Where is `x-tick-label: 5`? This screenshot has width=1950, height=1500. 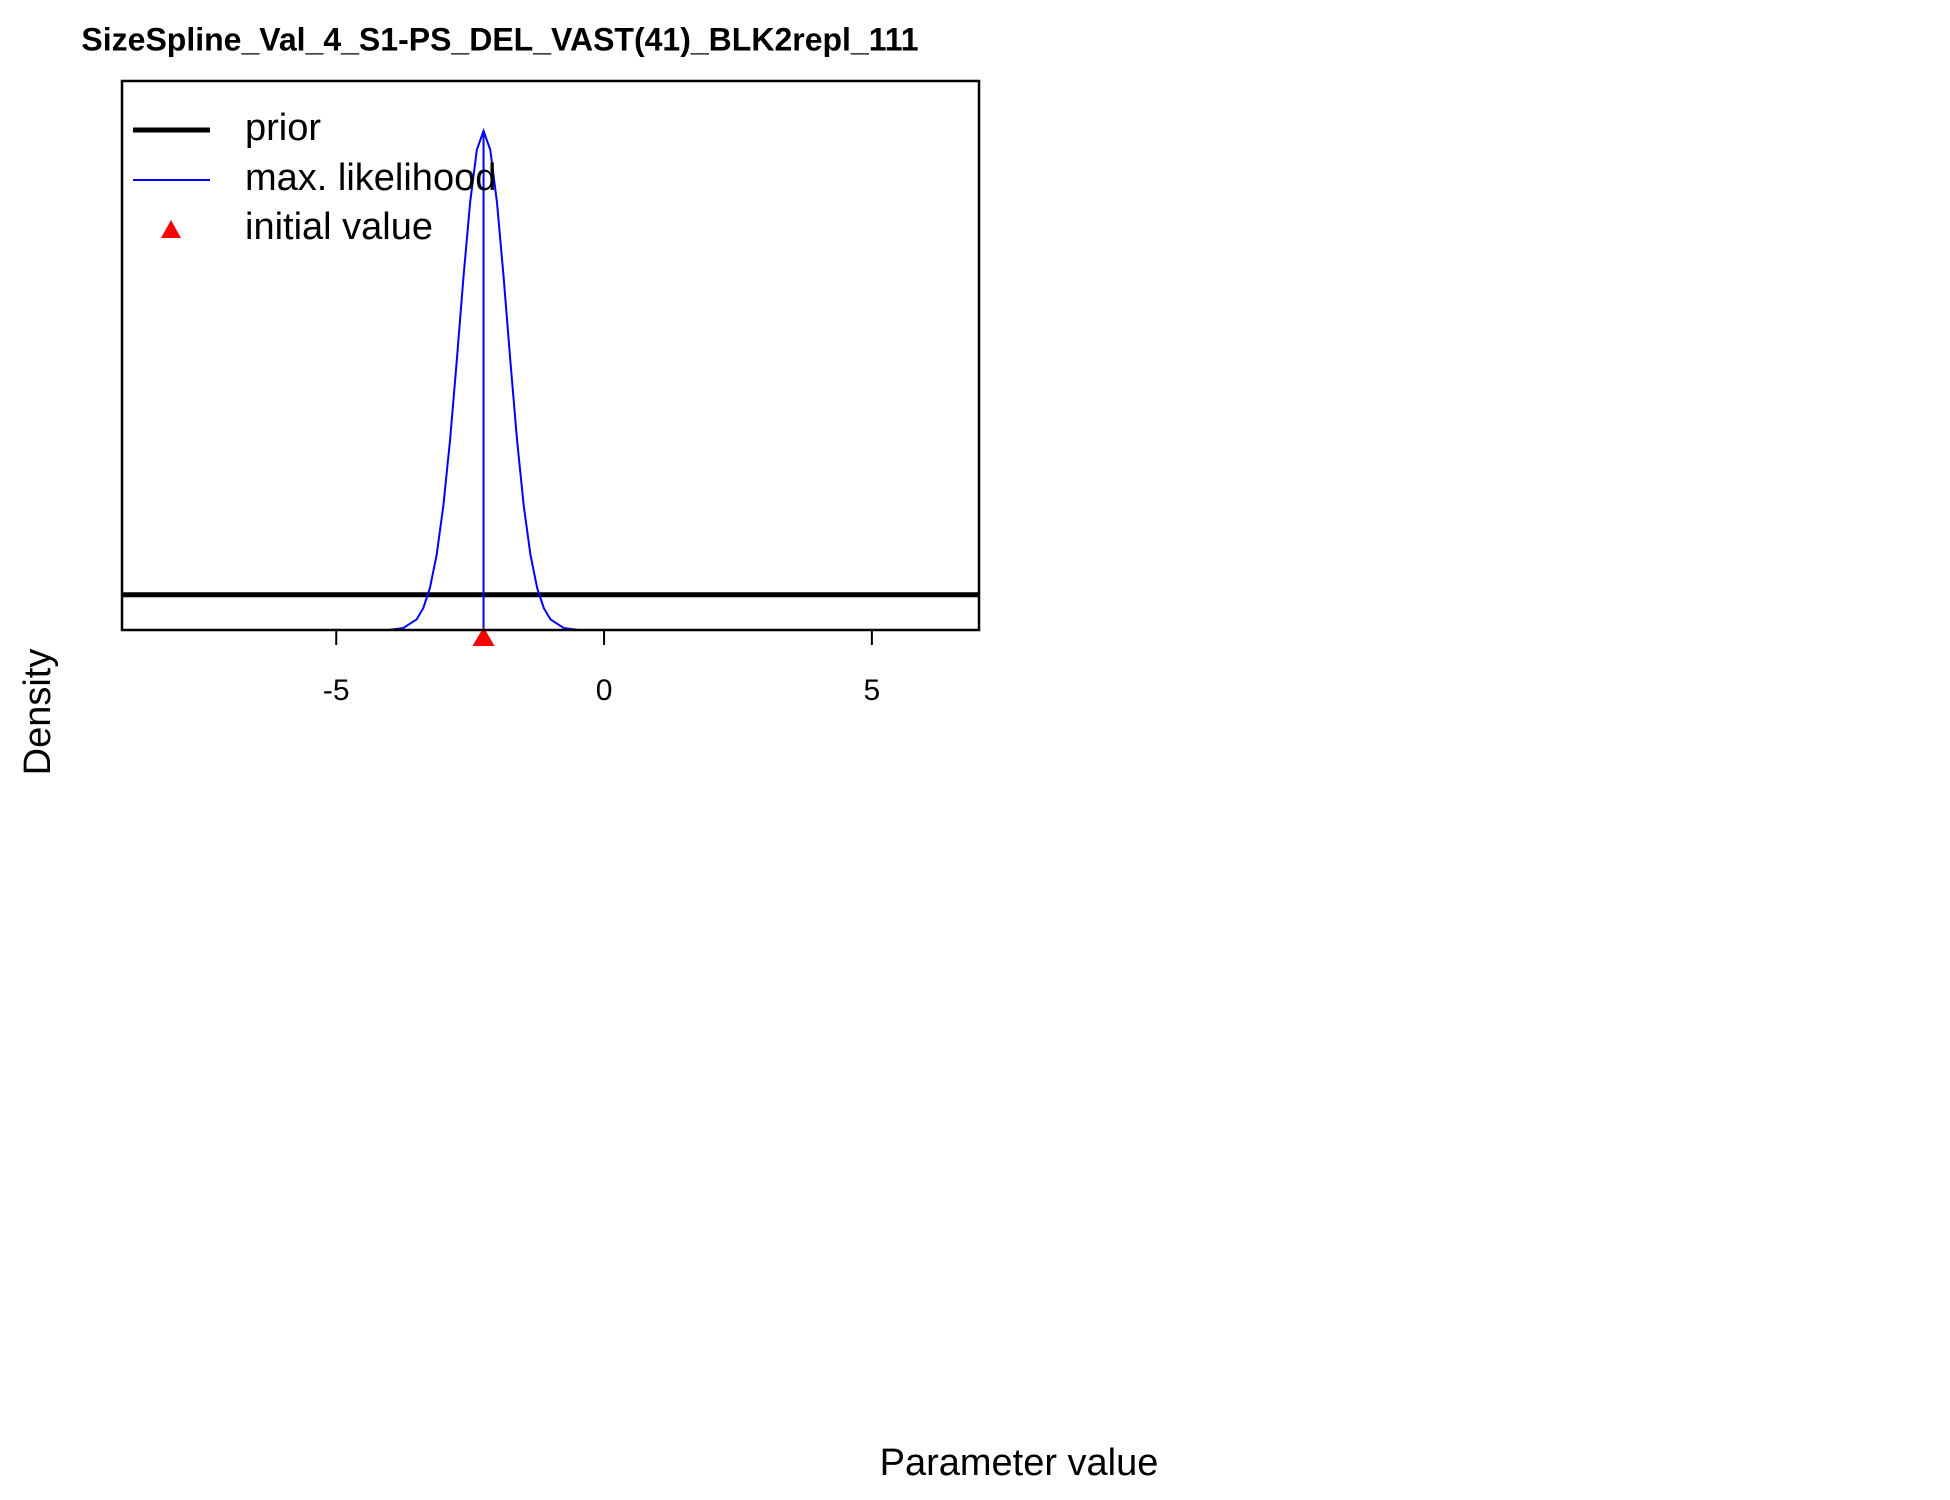 x-tick-label: 5 is located at coordinates (872, 690).